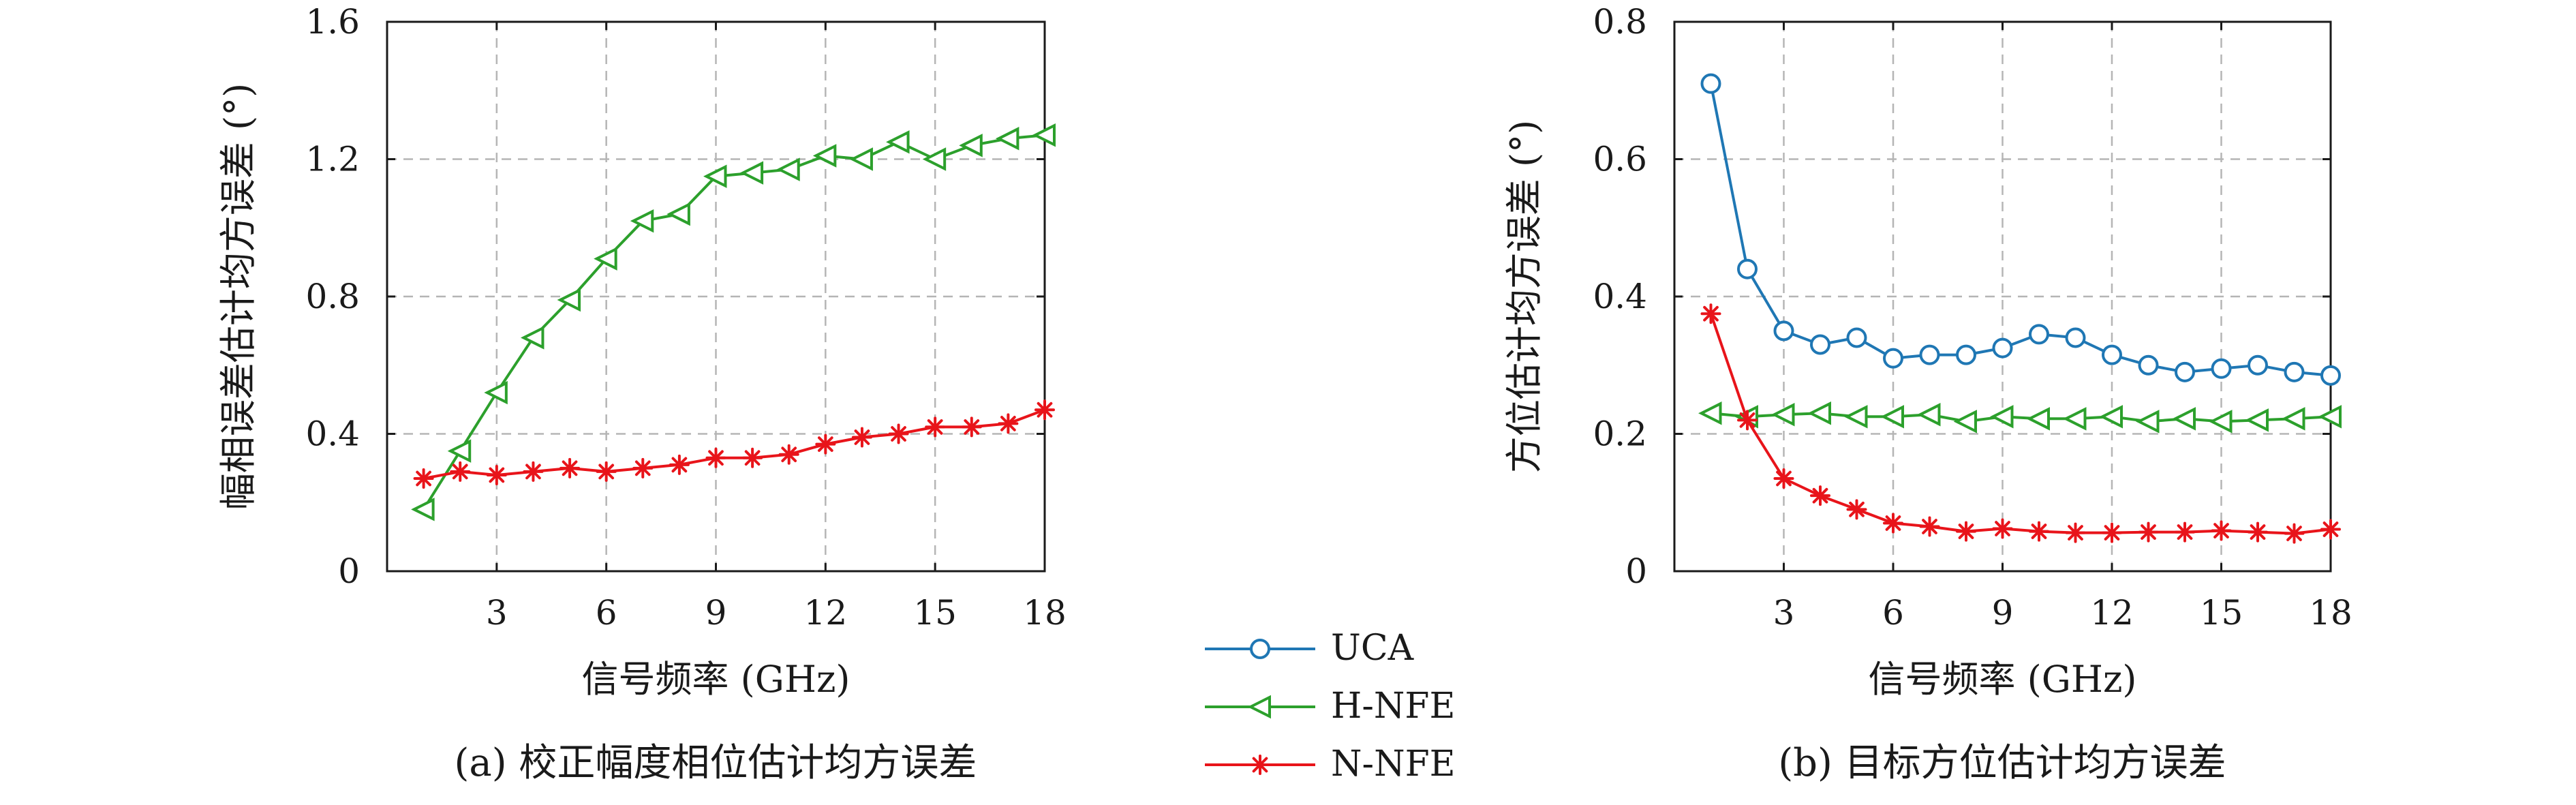  Describe the element at coordinates (716, 613) in the screenshot. I see `x-tick-label: 9` at that location.